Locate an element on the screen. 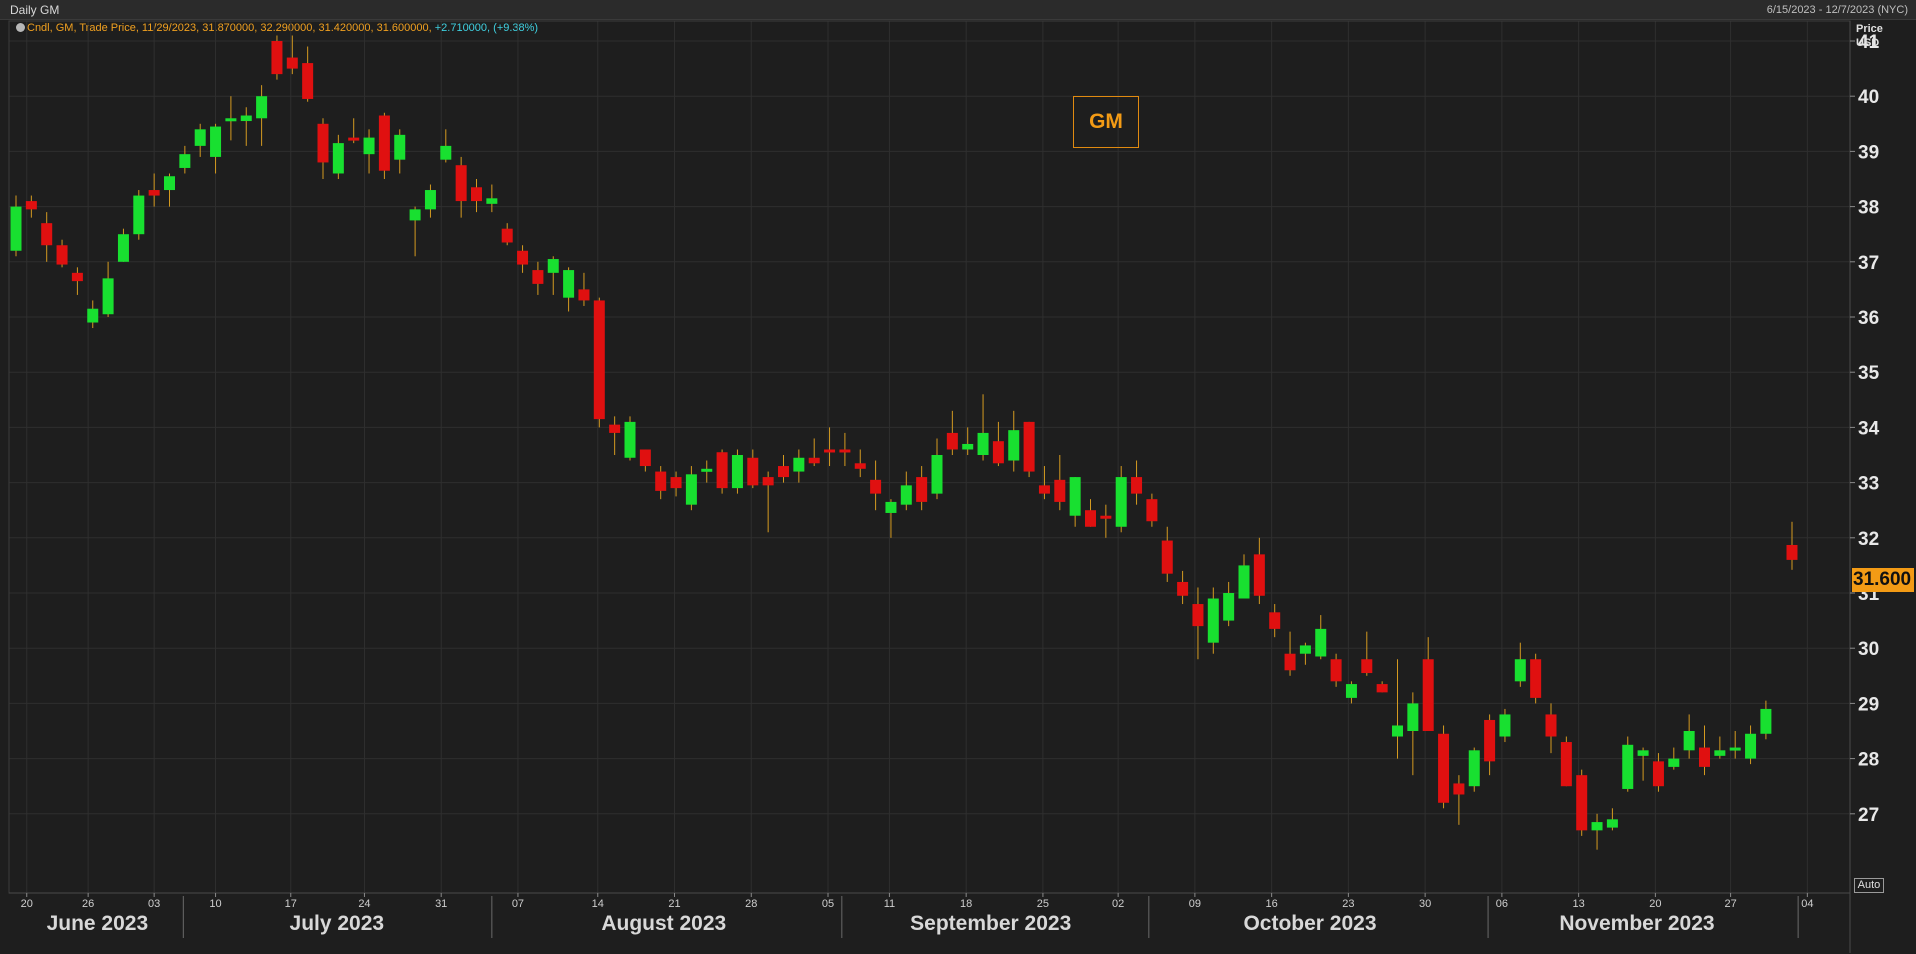  x-tick-label: 06 is located at coordinates (1502, 904).